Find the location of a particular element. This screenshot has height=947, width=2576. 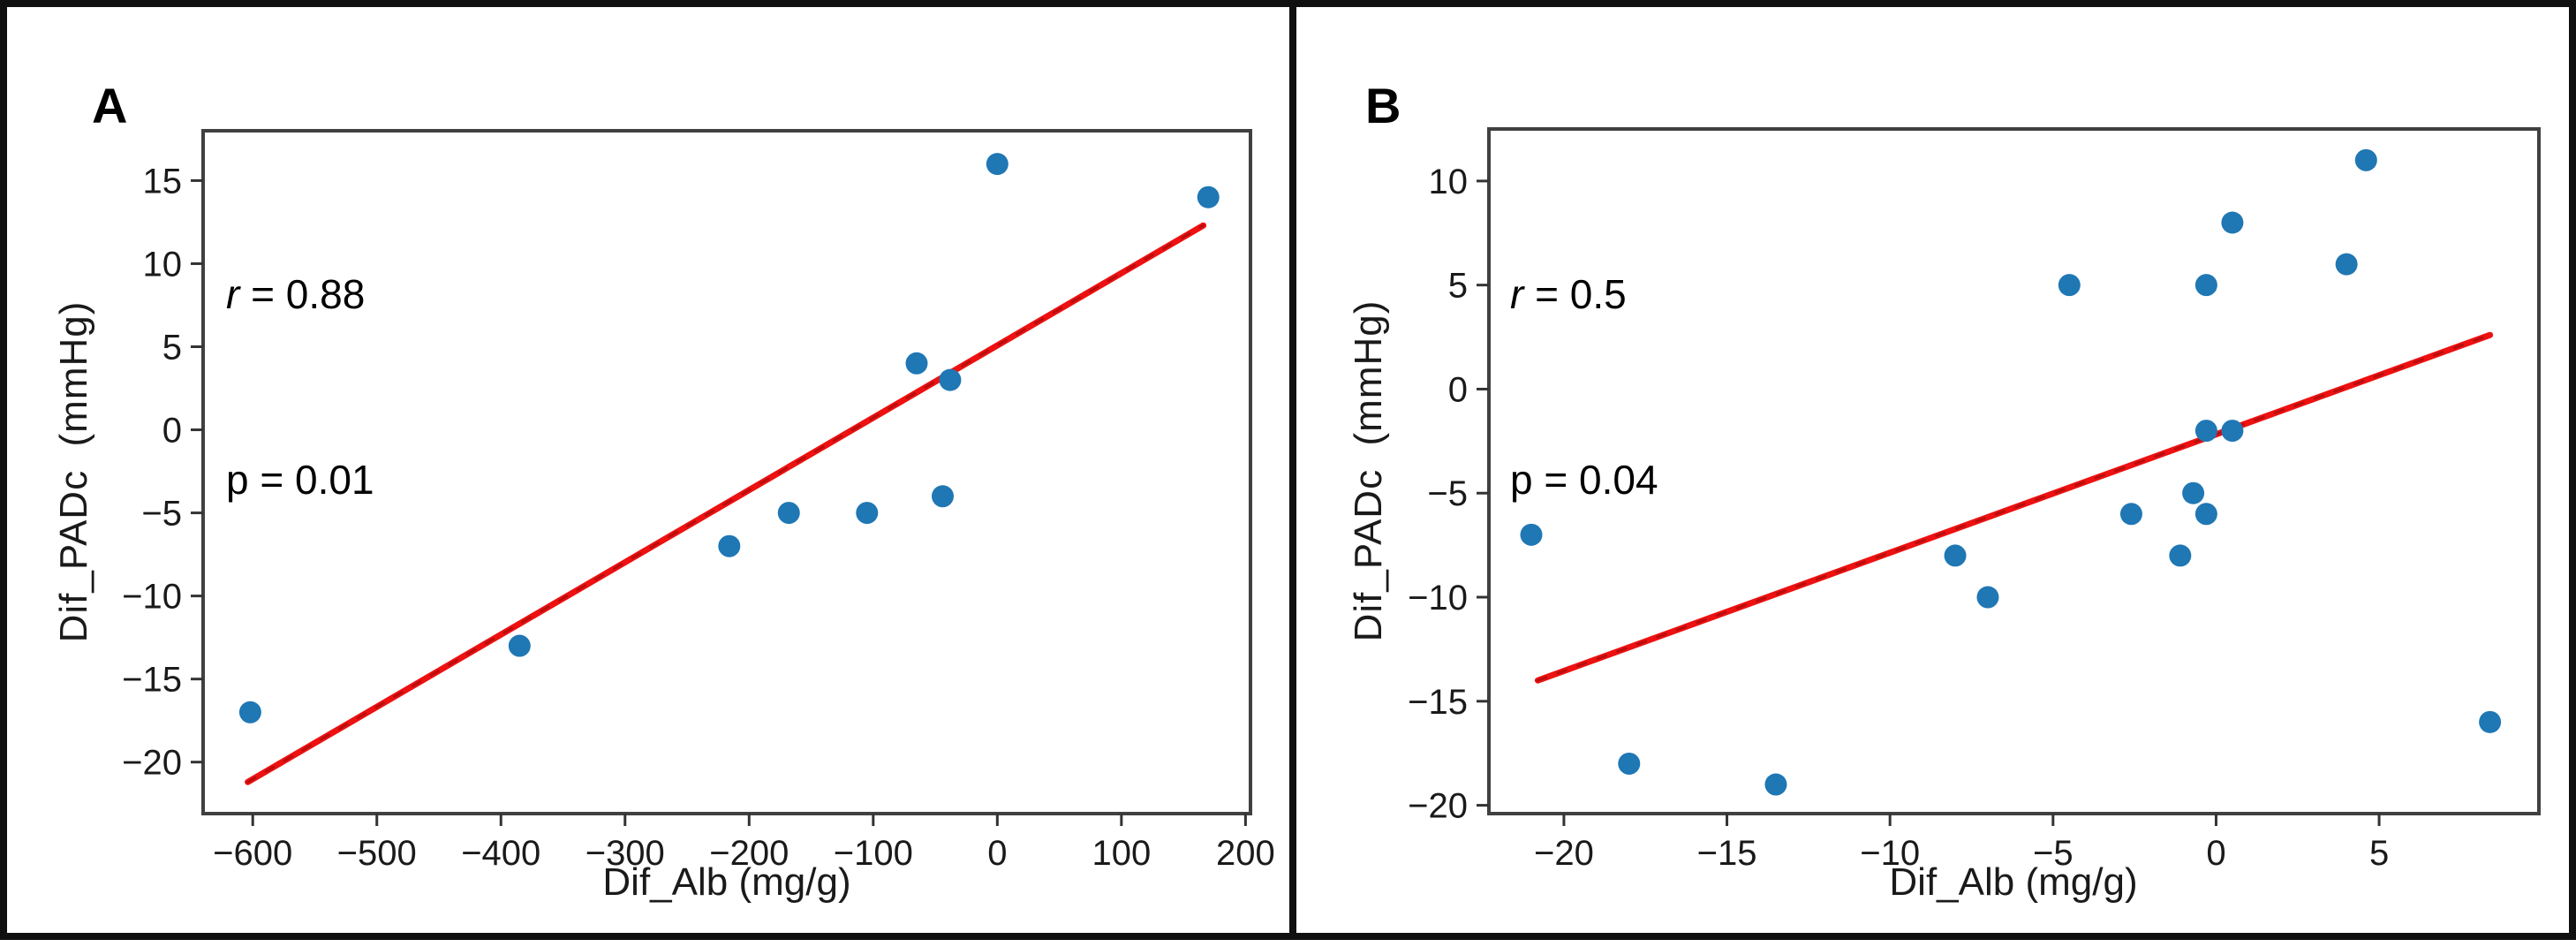

x-tick-label: −200 is located at coordinates (749, 854).